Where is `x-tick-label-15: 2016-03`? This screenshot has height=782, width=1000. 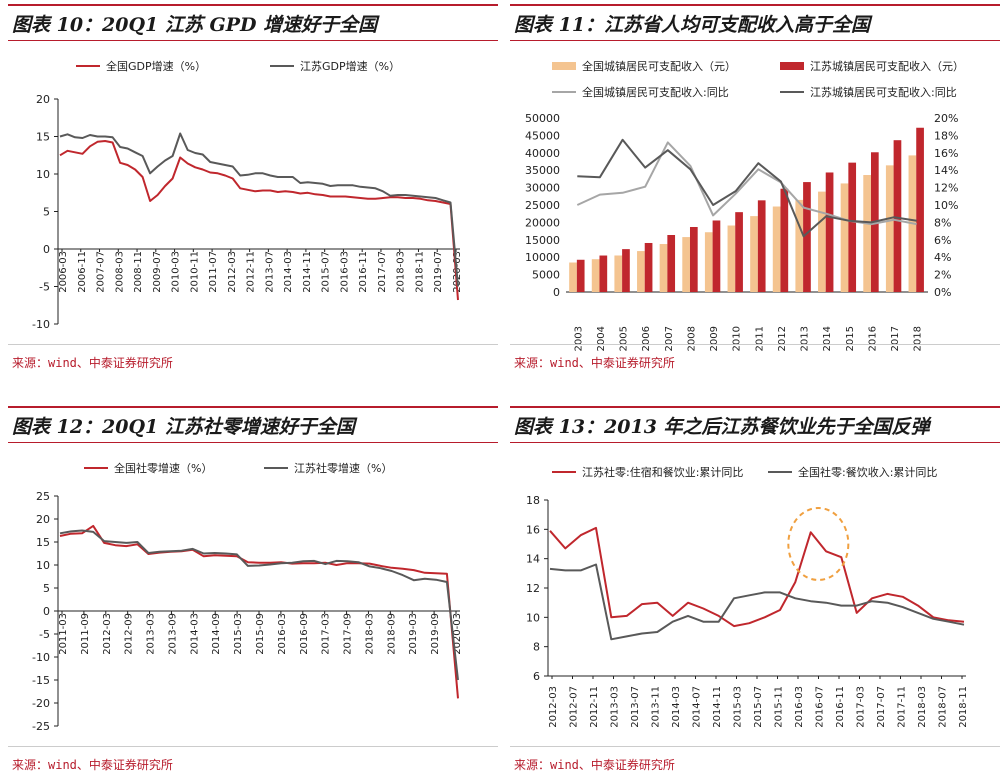
x-tick-label-15: 2016-03 is located at coordinates (344, 272).